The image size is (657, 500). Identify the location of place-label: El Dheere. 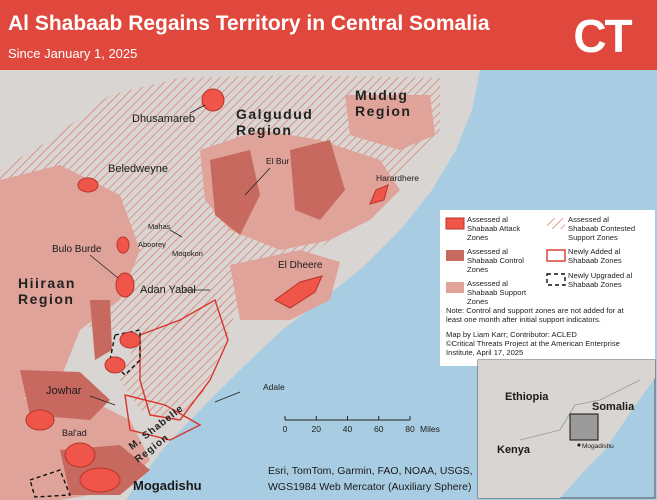
(300, 265).